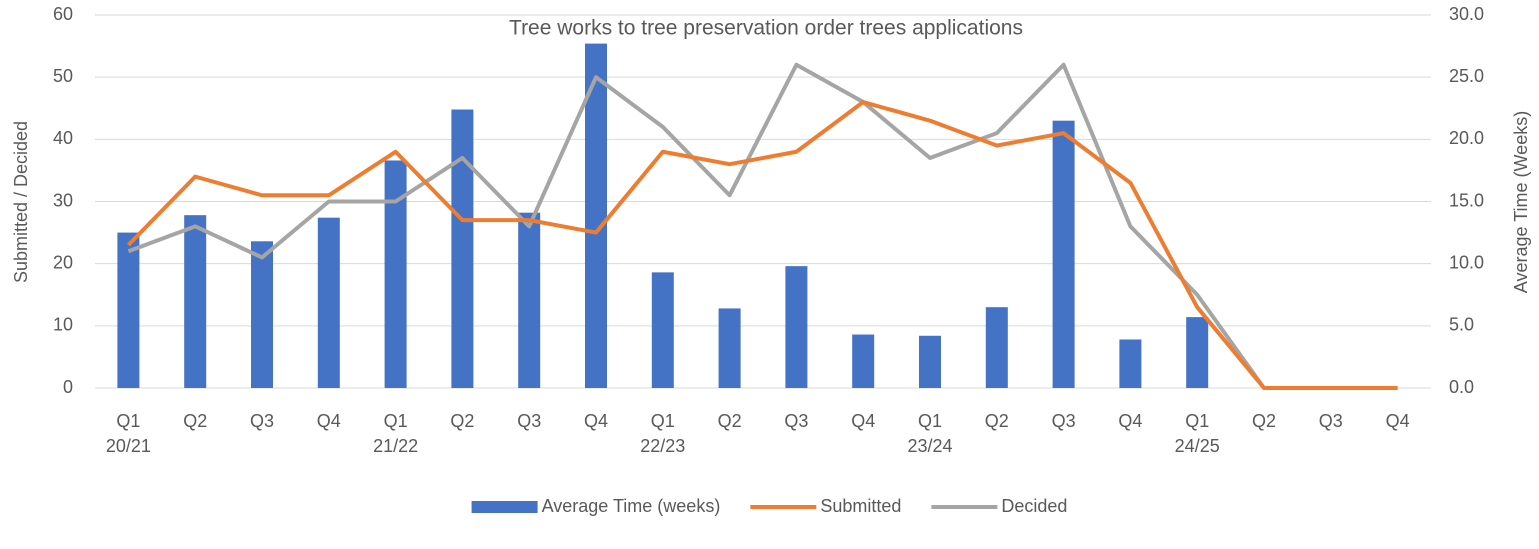 This screenshot has width=1539, height=549. I want to click on y-tick-label: 20, so click(63, 262).